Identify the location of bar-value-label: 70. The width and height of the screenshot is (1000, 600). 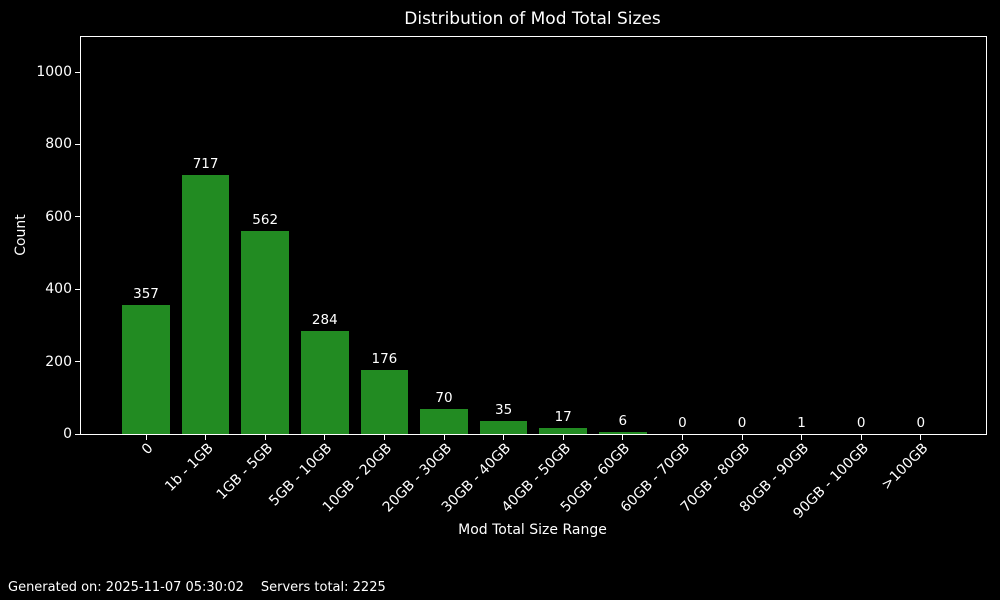
(444, 398).